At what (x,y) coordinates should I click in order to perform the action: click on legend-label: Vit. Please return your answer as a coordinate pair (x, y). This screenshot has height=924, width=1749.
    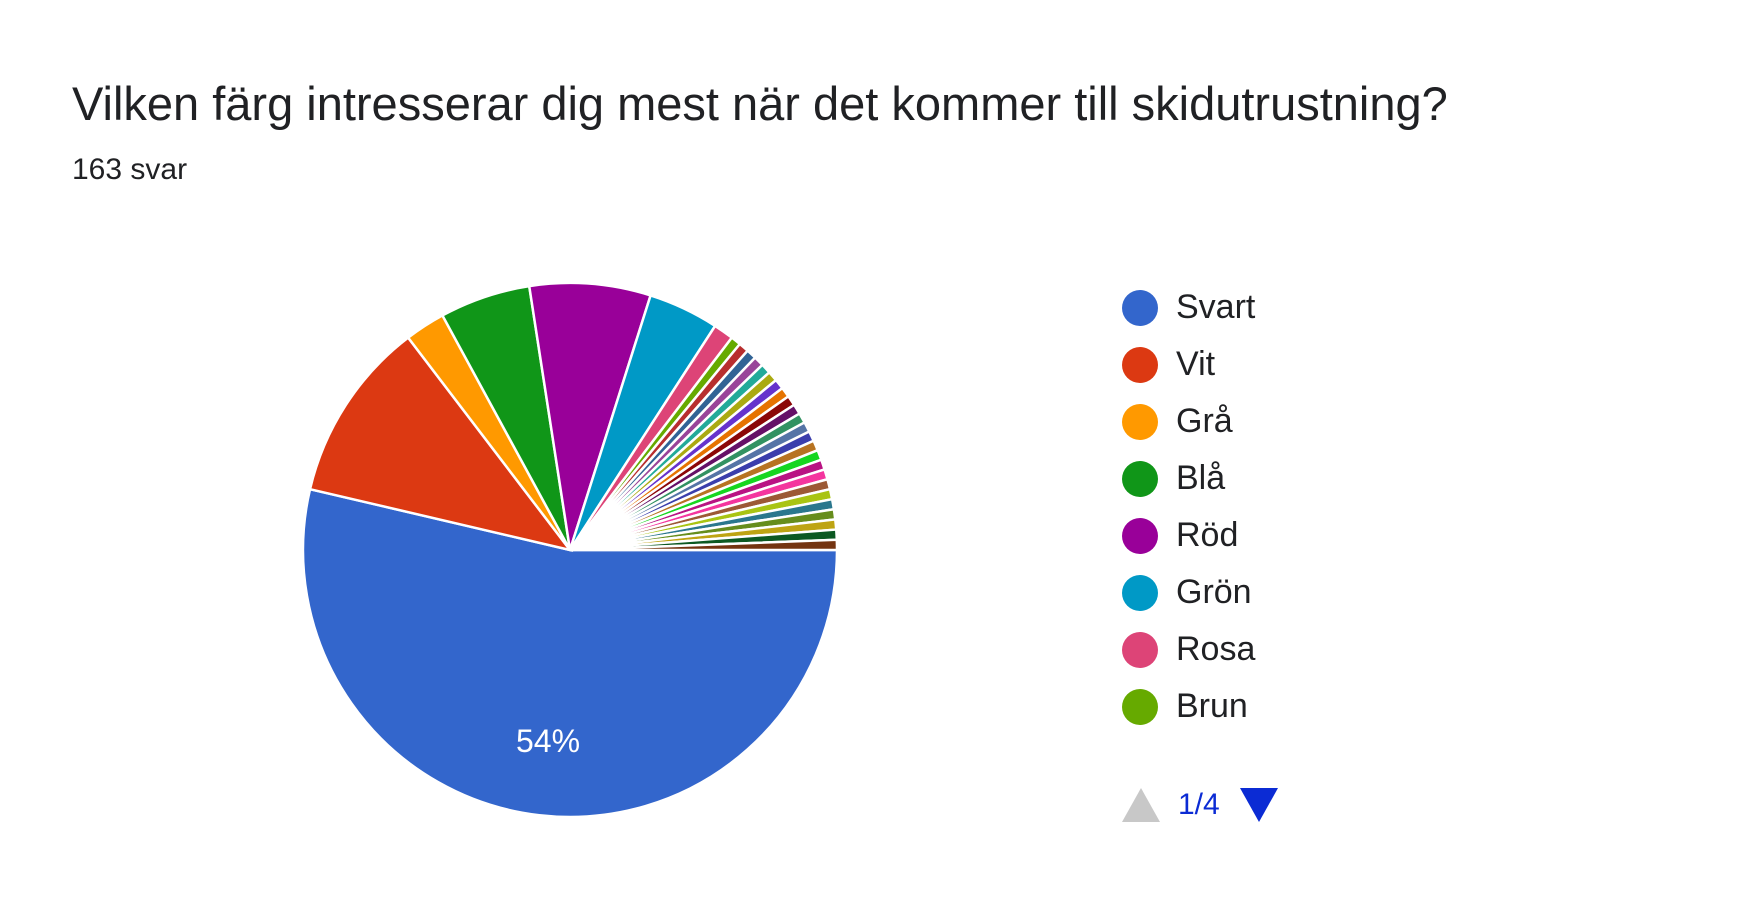
    Looking at the image, I should click on (1196, 364).